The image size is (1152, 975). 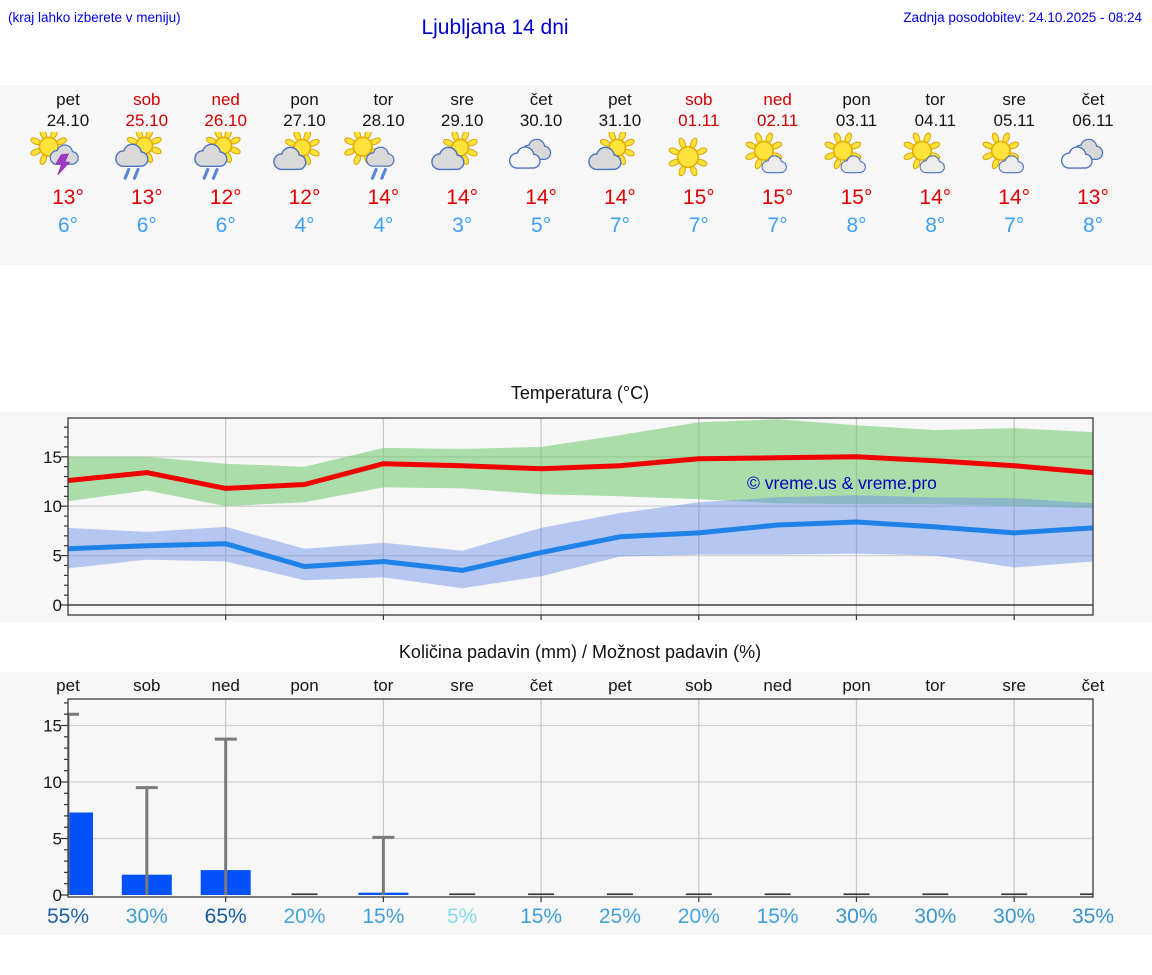 What do you see at coordinates (698, 916) in the screenshot?
I see `precip-probability: 20%` at bounding box center [698, 916].